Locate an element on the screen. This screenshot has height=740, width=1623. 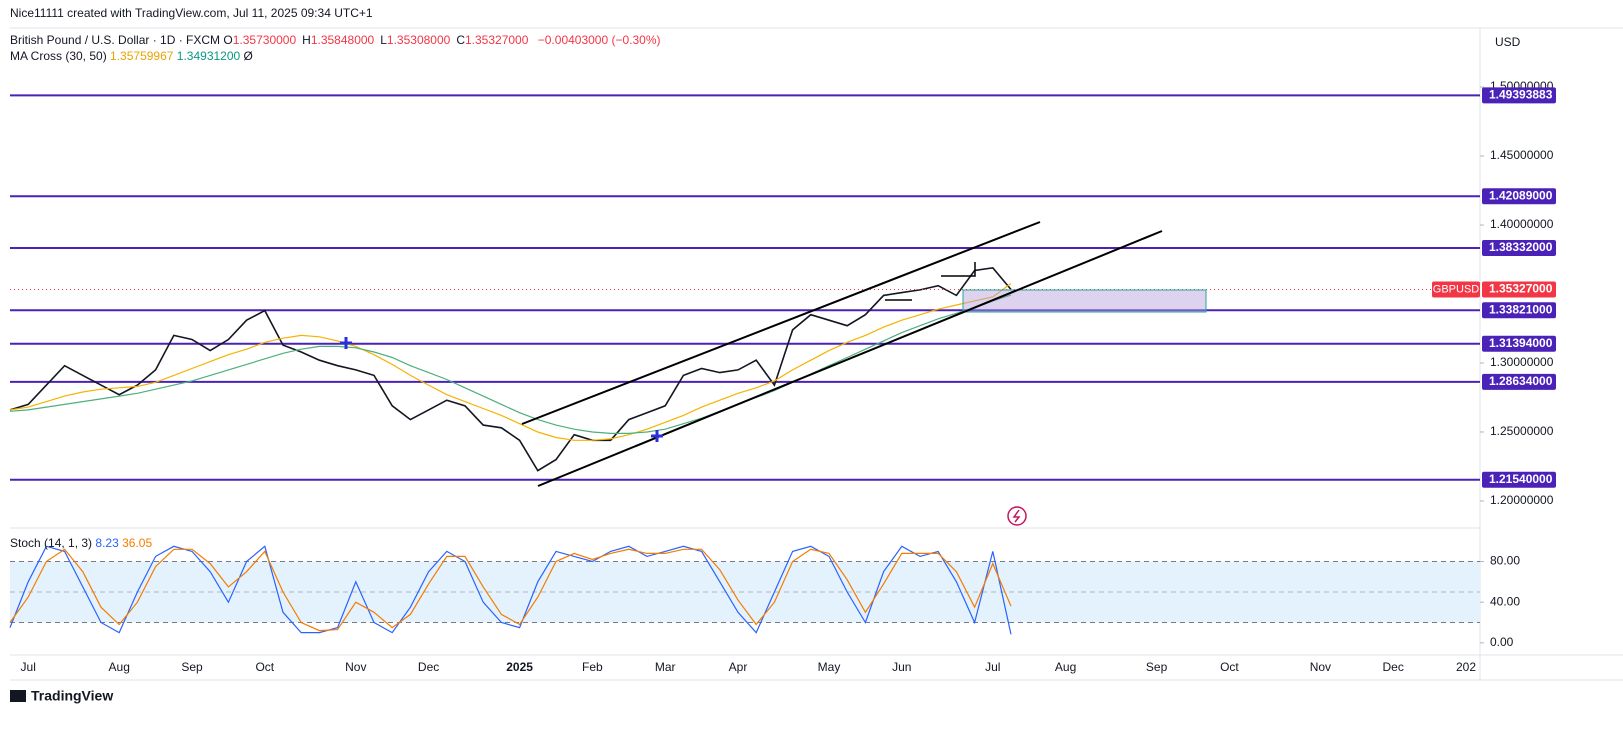
y-tick-label: 1.40000000 is located at coordinates (1522, 224).